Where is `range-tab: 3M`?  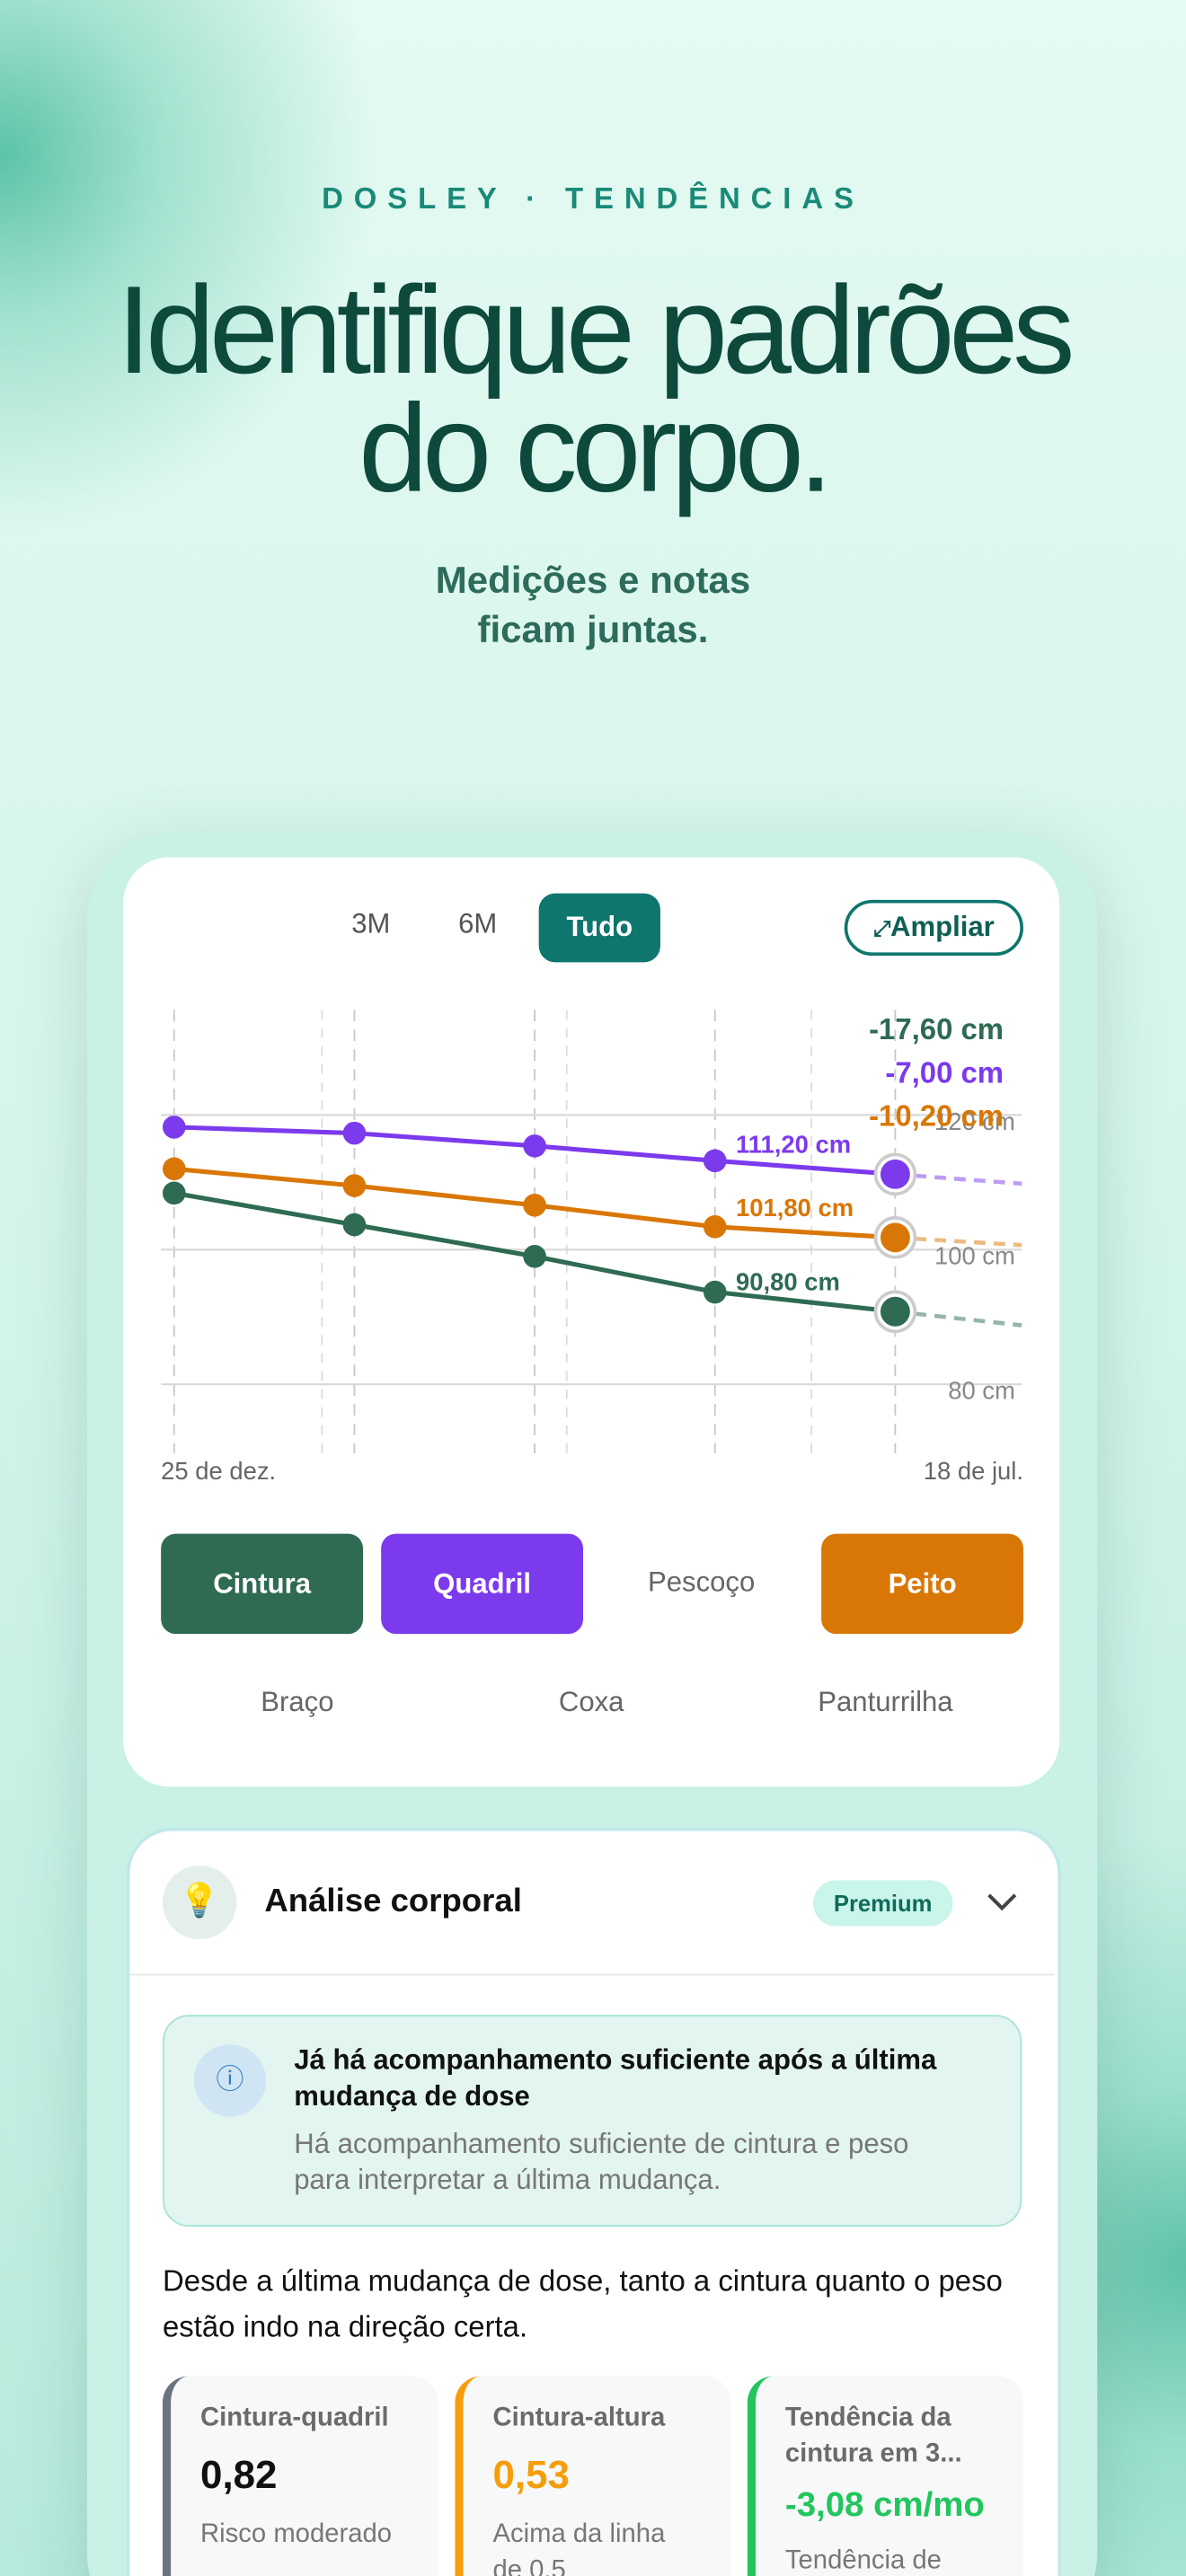
range-tab: 3M is located at coordinates (371, 924).